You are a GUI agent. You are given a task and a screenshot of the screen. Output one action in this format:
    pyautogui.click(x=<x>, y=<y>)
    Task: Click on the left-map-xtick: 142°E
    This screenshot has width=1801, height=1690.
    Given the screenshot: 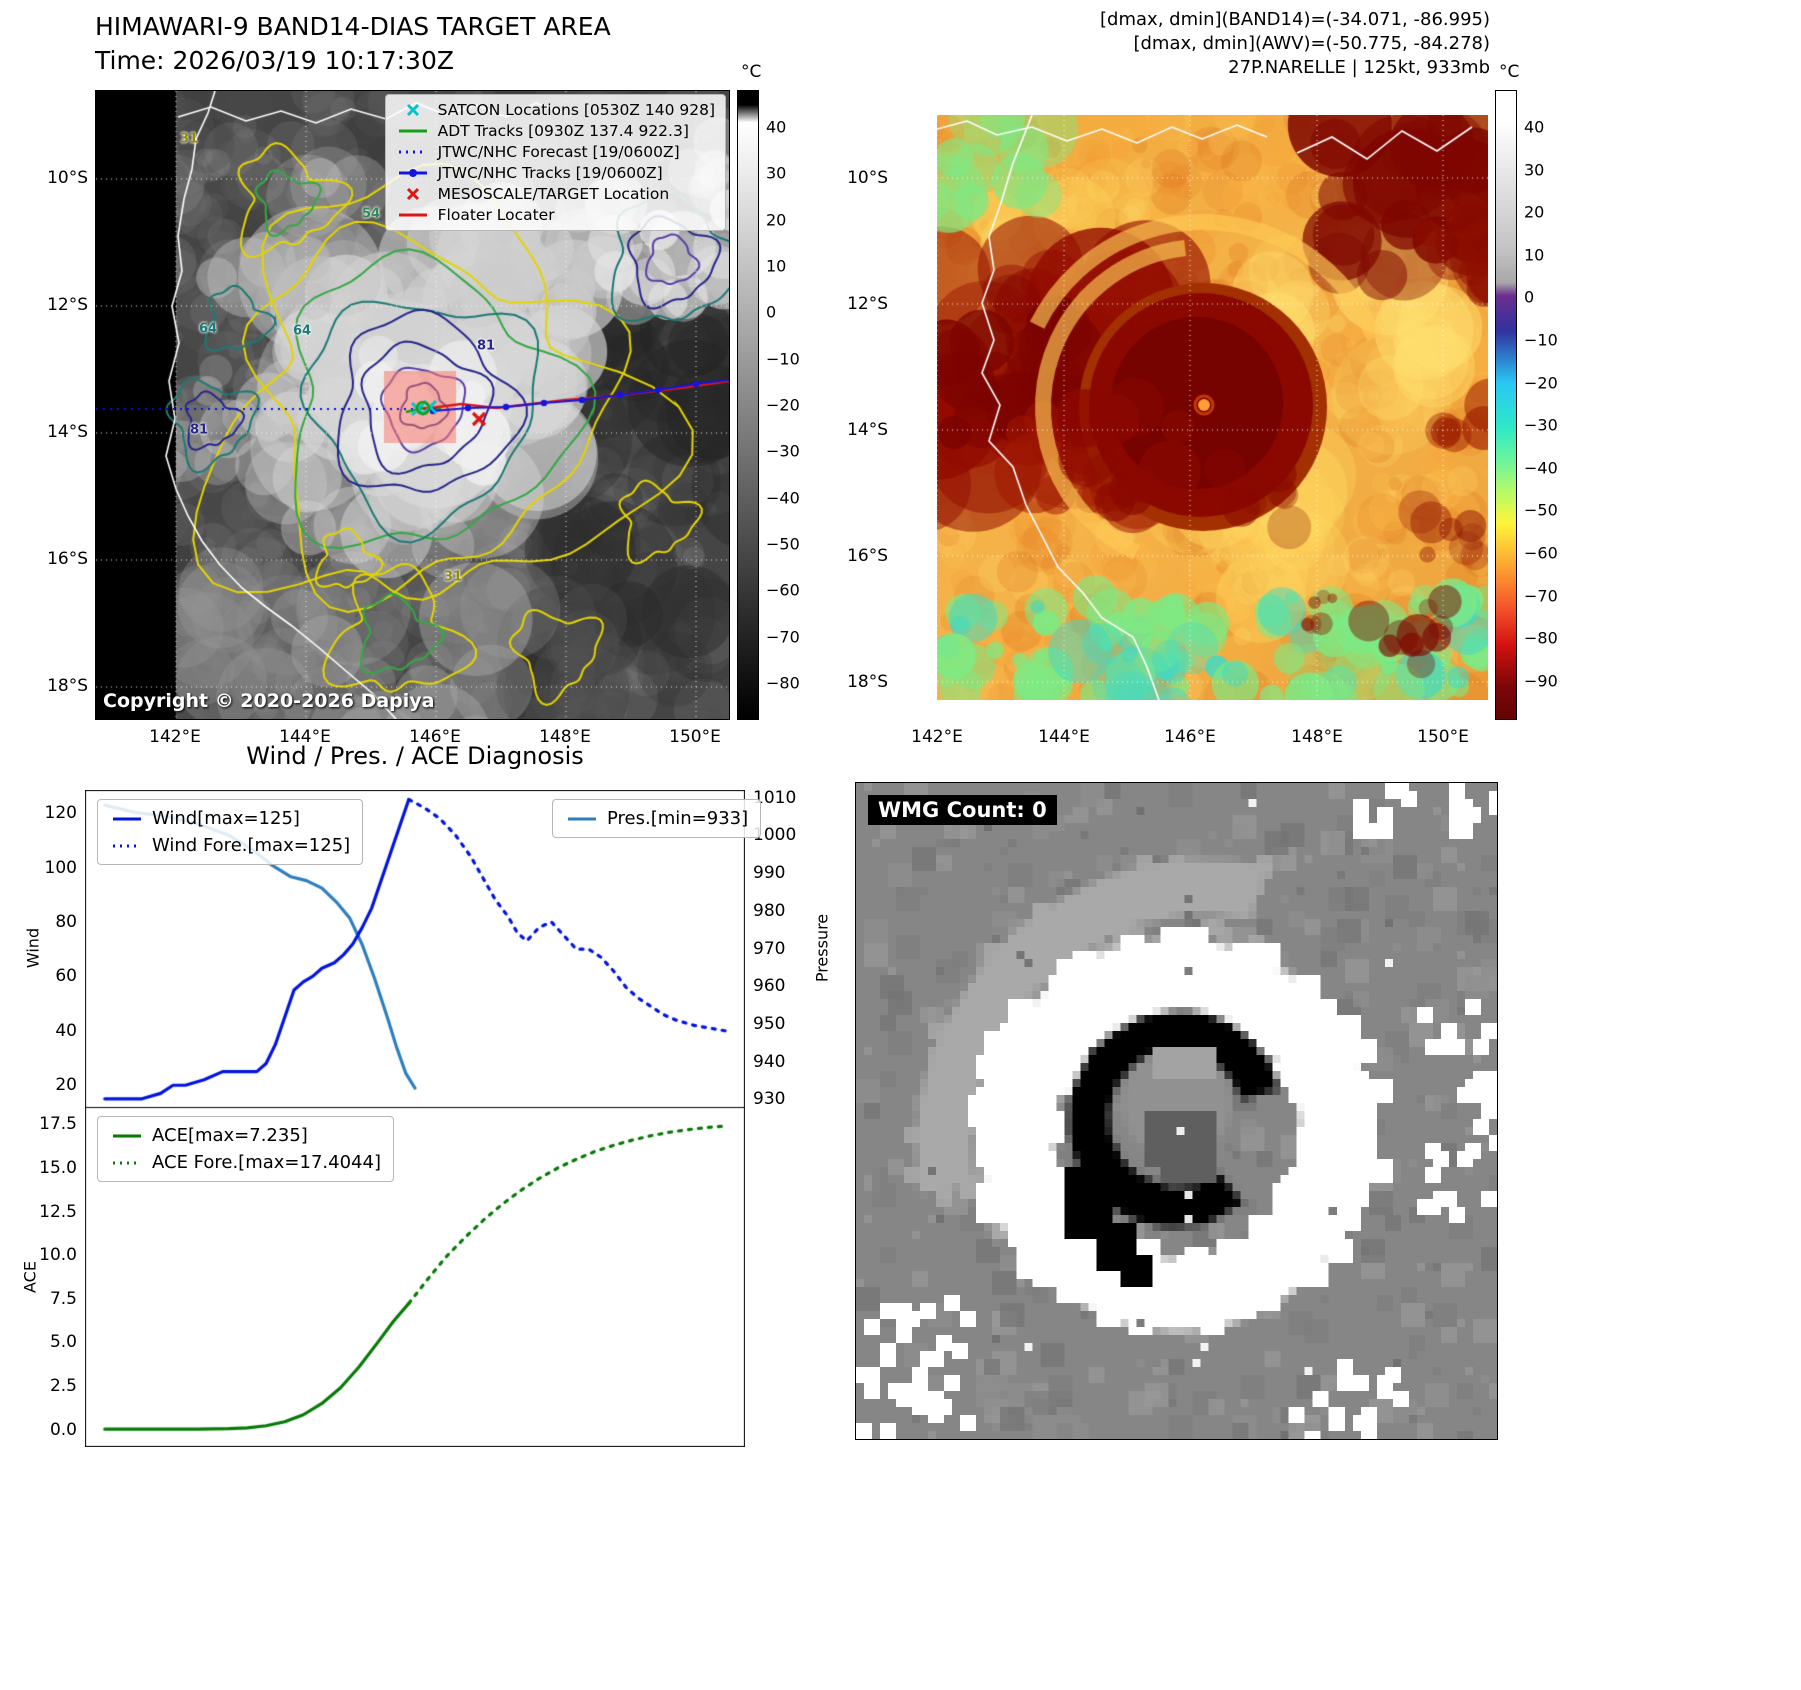 What is the action you would take?
    pyautogui.click(x=175, y=737)
    